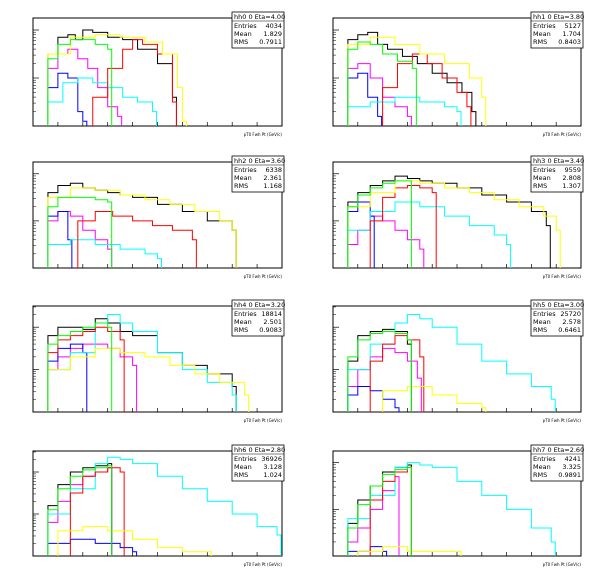 This screenshot has height=572, width=596. I want to click on stats-title: hh5 0 Eta=3.00, so click(558, 305).